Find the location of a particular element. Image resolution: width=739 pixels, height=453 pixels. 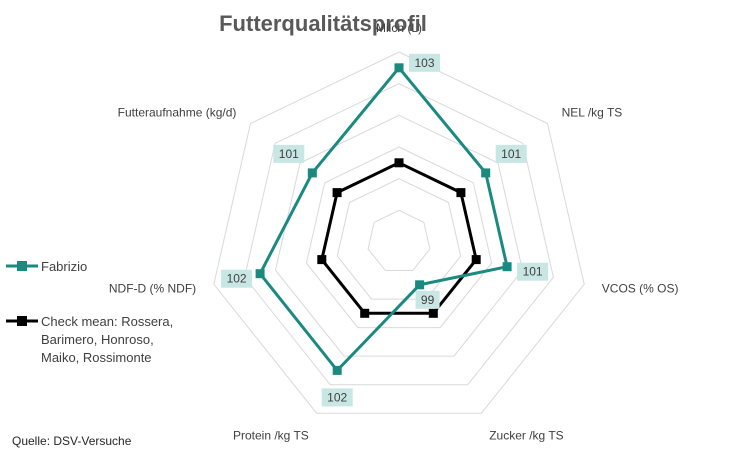

axis-label: VCOS (% OS) is located at coordinates (640, 288).